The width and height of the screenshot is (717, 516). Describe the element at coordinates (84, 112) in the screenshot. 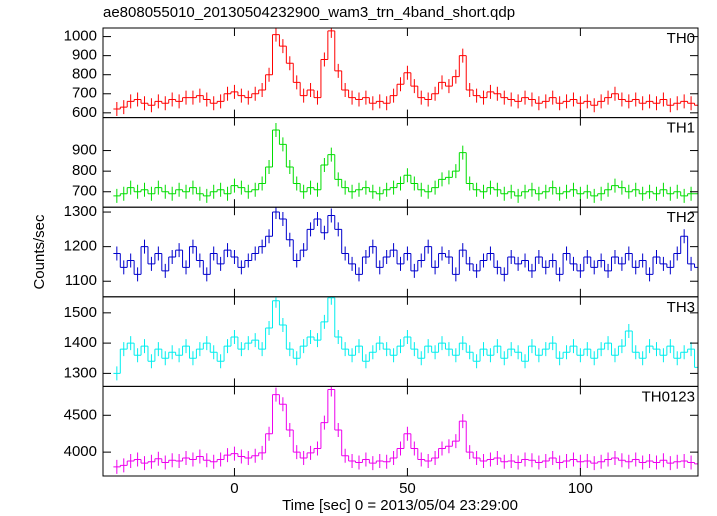

I see `y-tick-label: 600` at that location.